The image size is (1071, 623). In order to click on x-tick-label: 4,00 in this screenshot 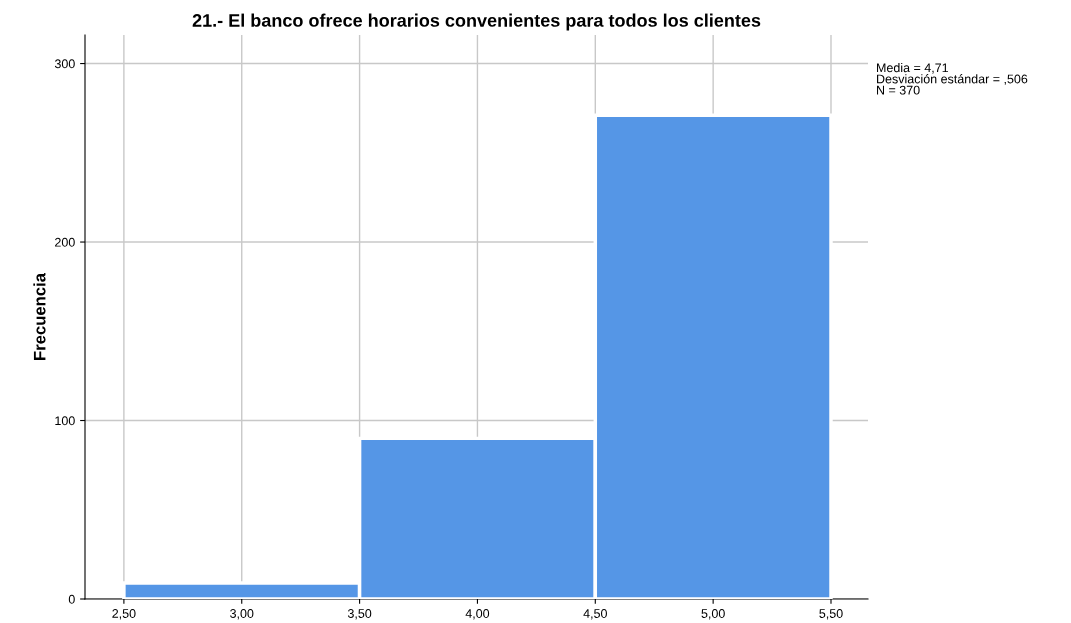, I will do `click(477, 614)`.